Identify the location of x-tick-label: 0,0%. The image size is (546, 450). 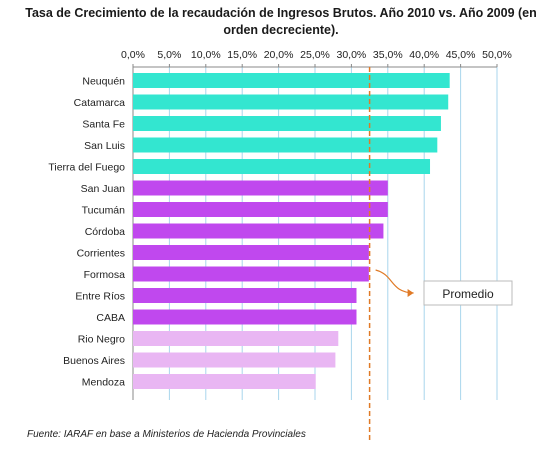
(133, 55).